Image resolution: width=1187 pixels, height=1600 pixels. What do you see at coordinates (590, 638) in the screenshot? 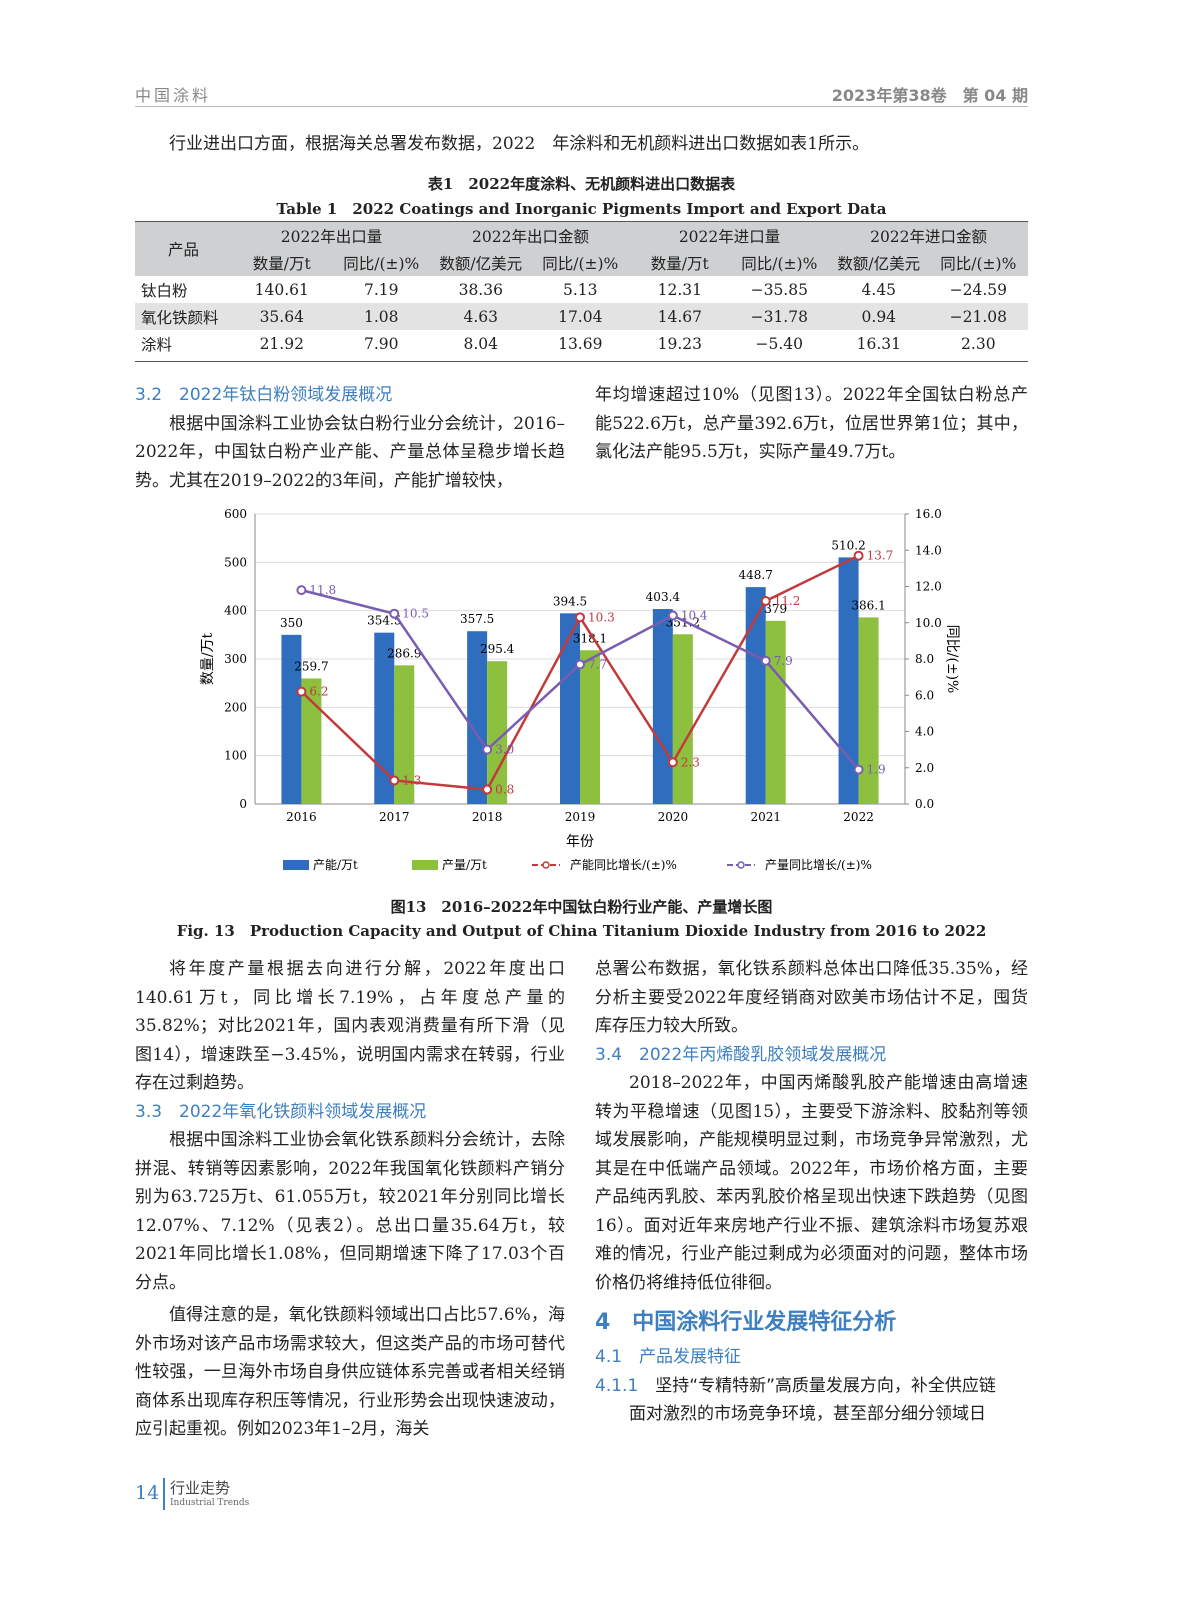
I see `data-label: 318.1` at bounding box center [590, 638].